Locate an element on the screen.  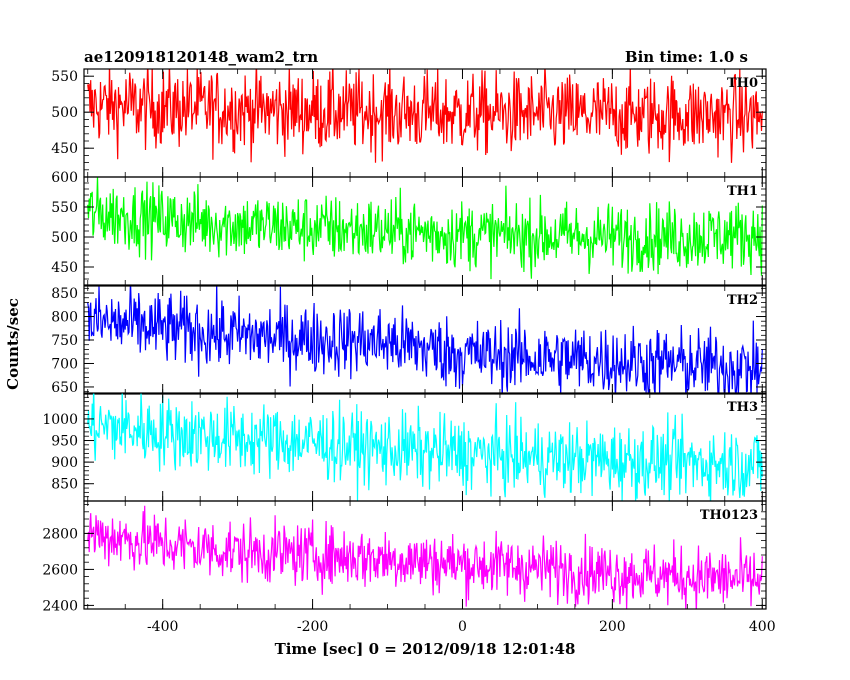
panel-label: TH2 is located at coordinates (742, 300).